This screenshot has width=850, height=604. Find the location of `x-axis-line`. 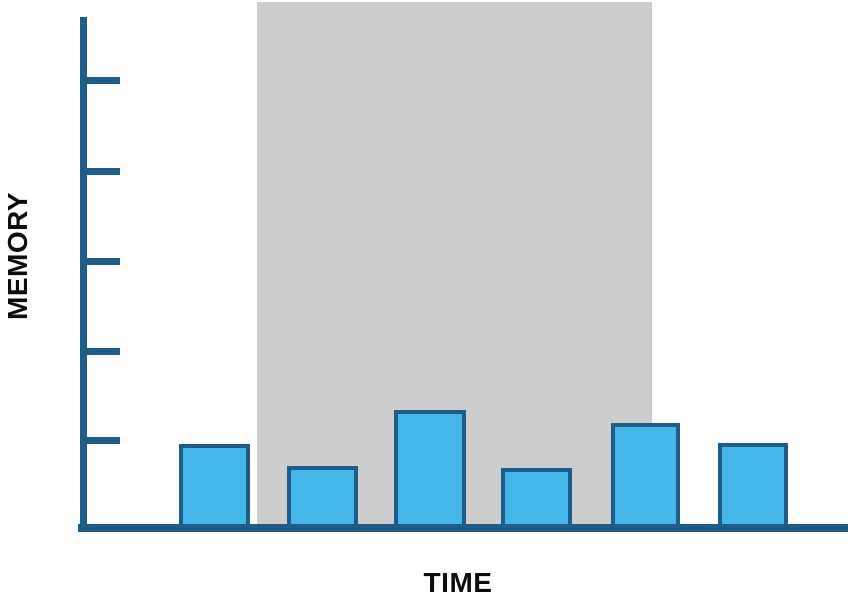

x-axis-line is located at coordinates (463, 528).